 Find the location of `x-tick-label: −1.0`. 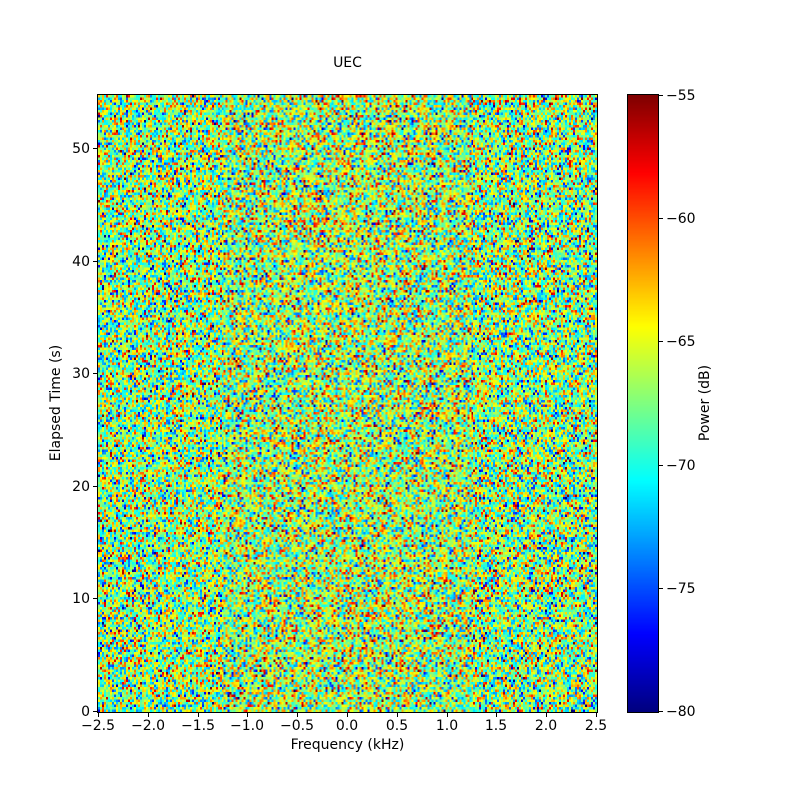

x-tick-label: −1.0 is located at coordinates (247, 726).